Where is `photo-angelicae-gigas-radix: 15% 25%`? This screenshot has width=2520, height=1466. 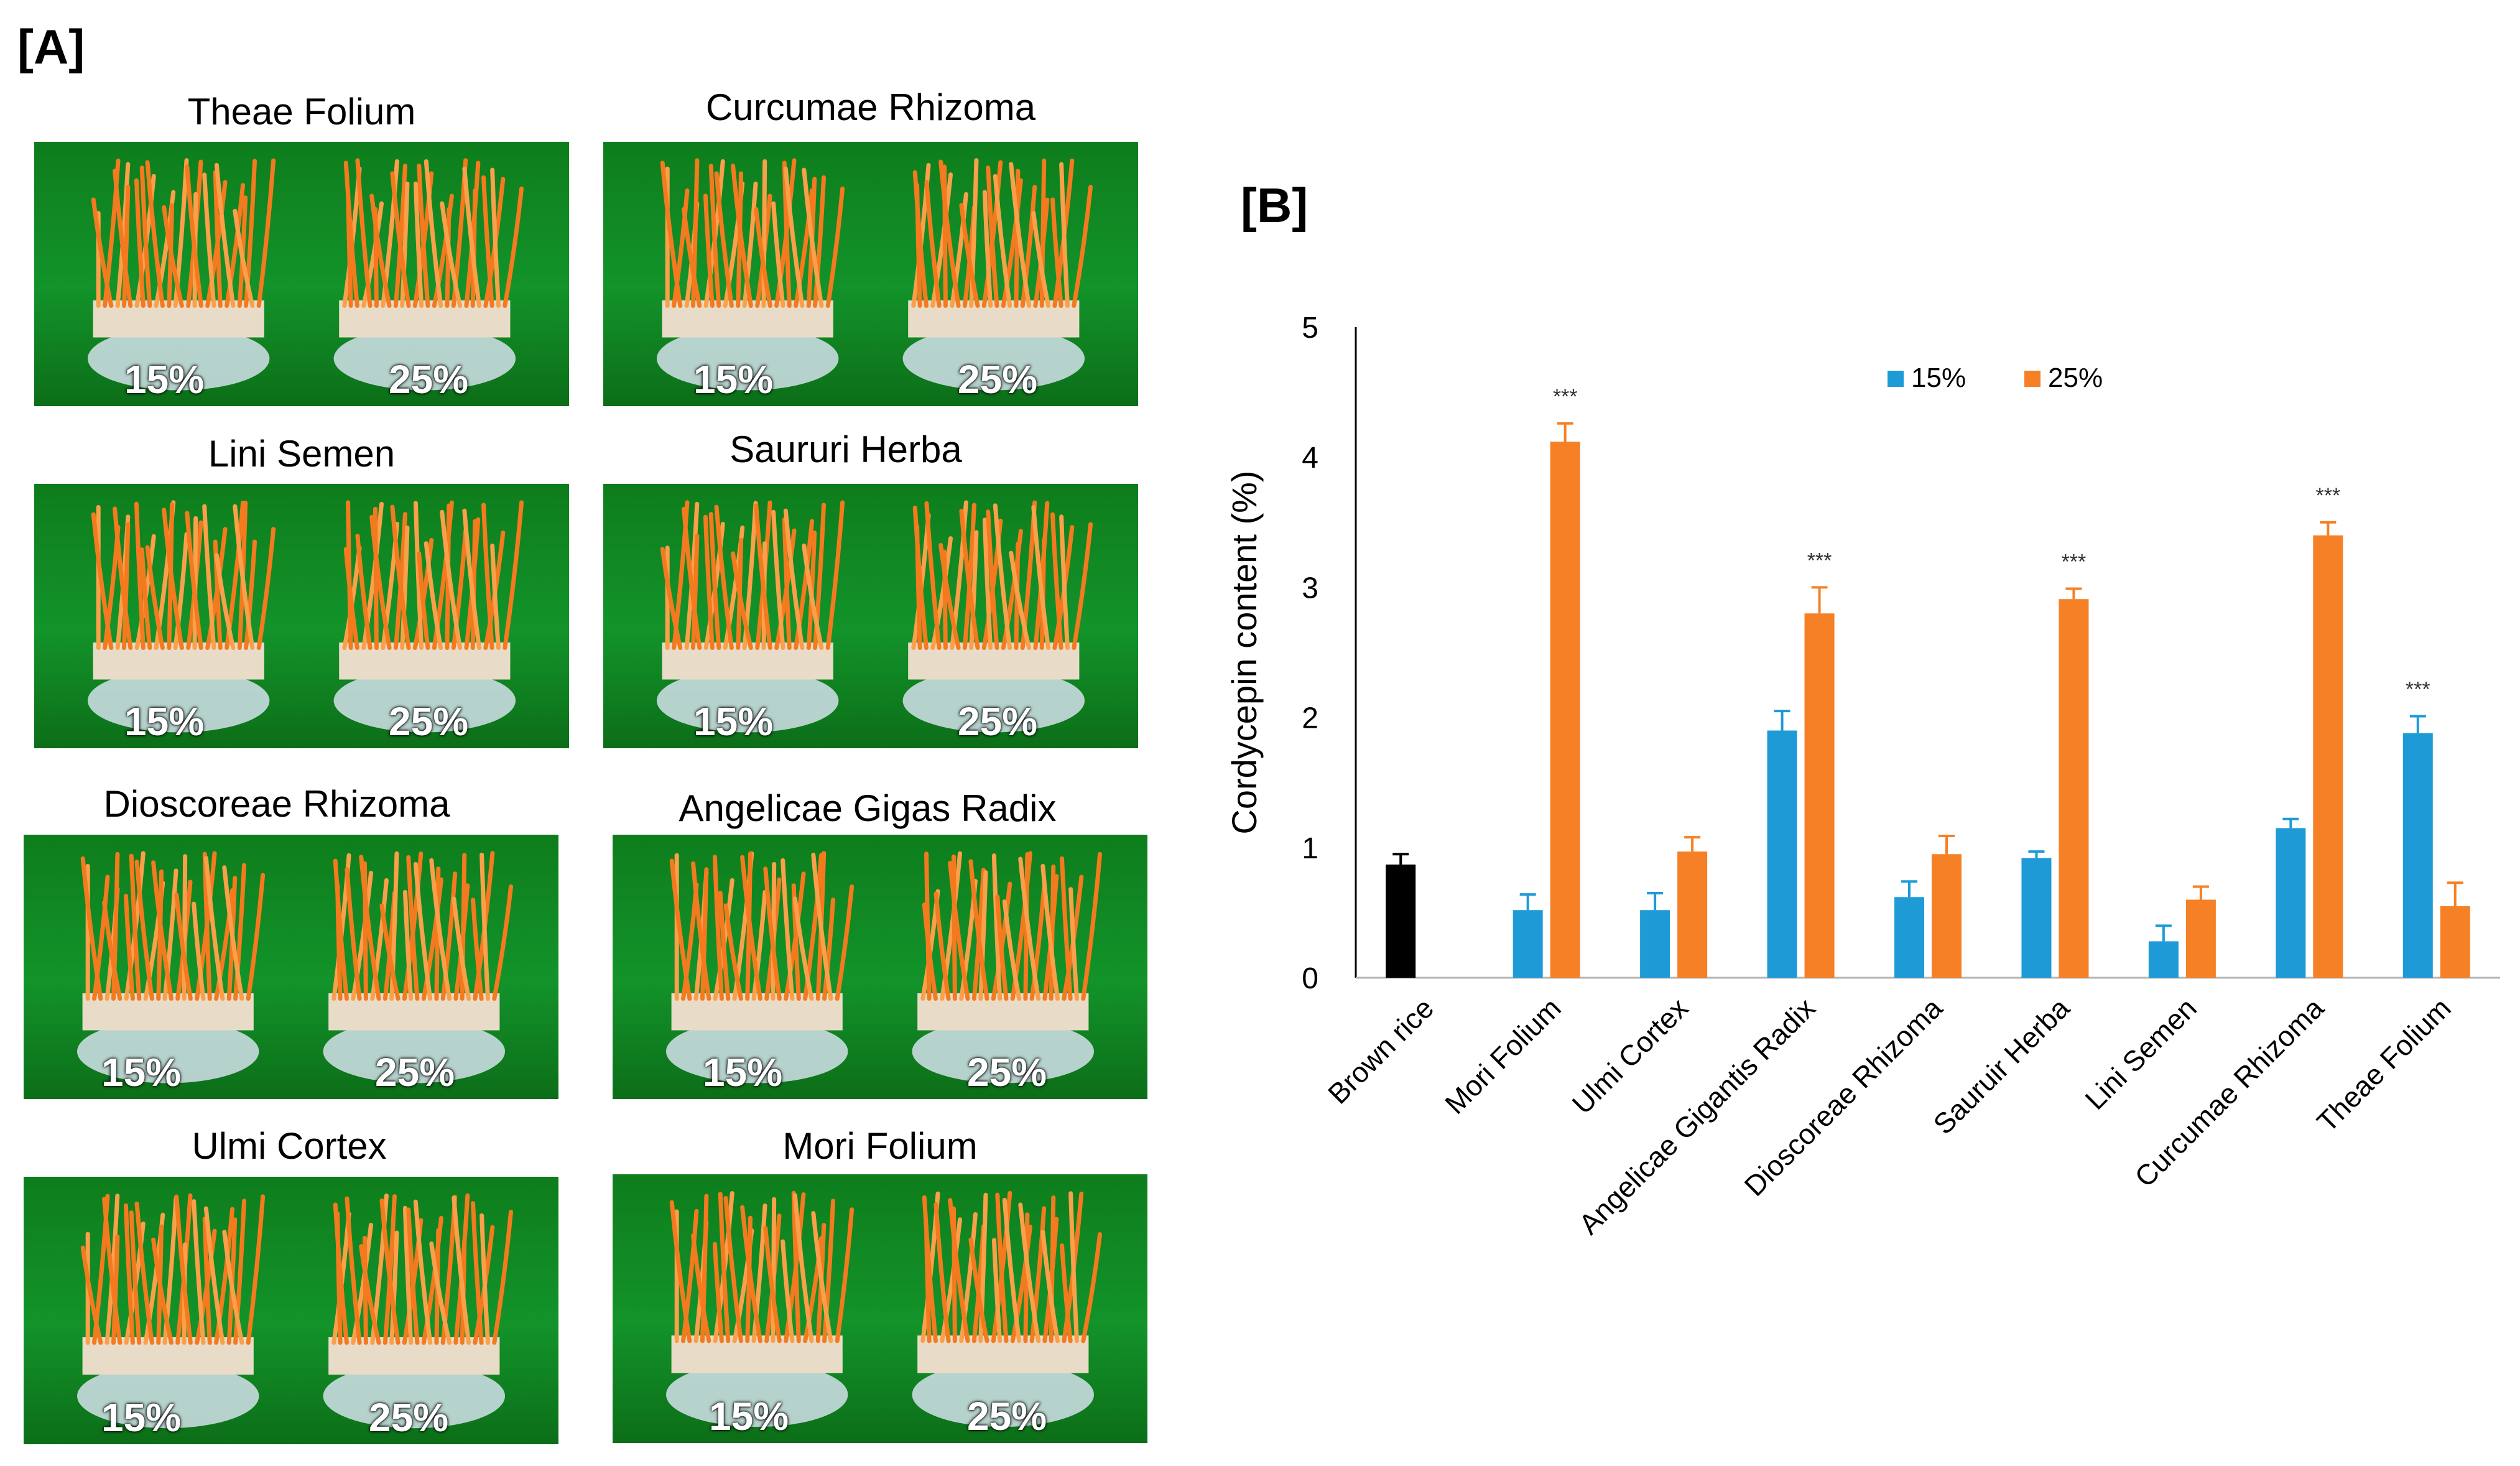 photo-angelicae-gigas-radix: 15% 25% is located at coordinates (880, 967).